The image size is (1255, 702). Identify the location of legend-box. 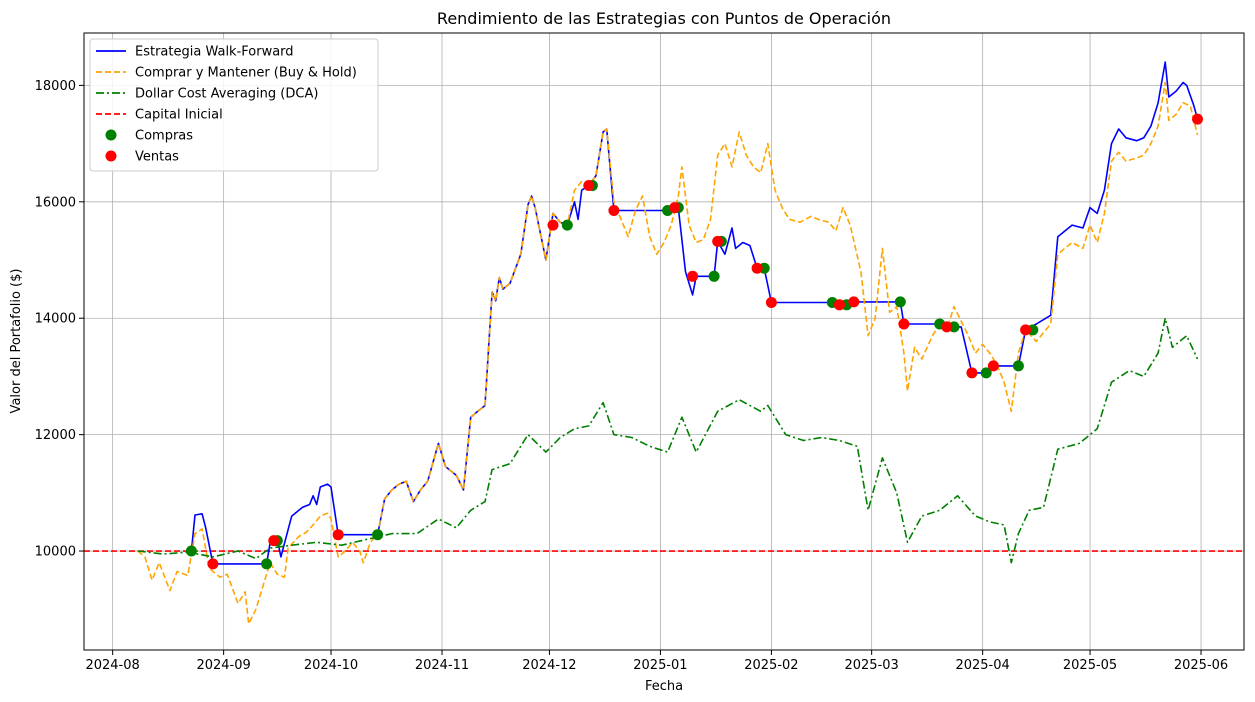
(234, 105).